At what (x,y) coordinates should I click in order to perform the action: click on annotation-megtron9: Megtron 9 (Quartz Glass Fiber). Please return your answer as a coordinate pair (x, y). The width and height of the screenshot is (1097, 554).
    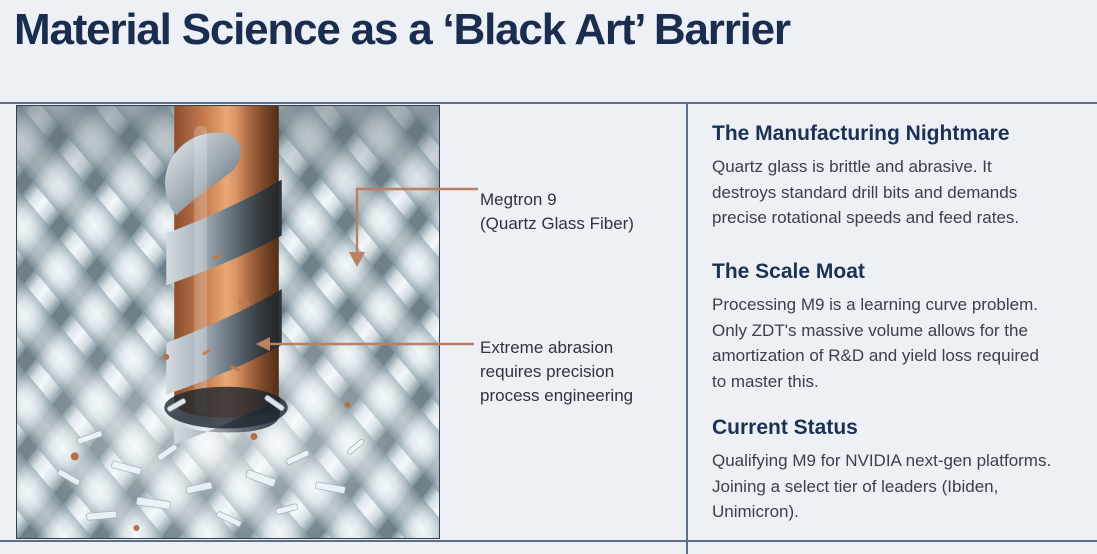
    Looking at the image, I should click on (557, 200).